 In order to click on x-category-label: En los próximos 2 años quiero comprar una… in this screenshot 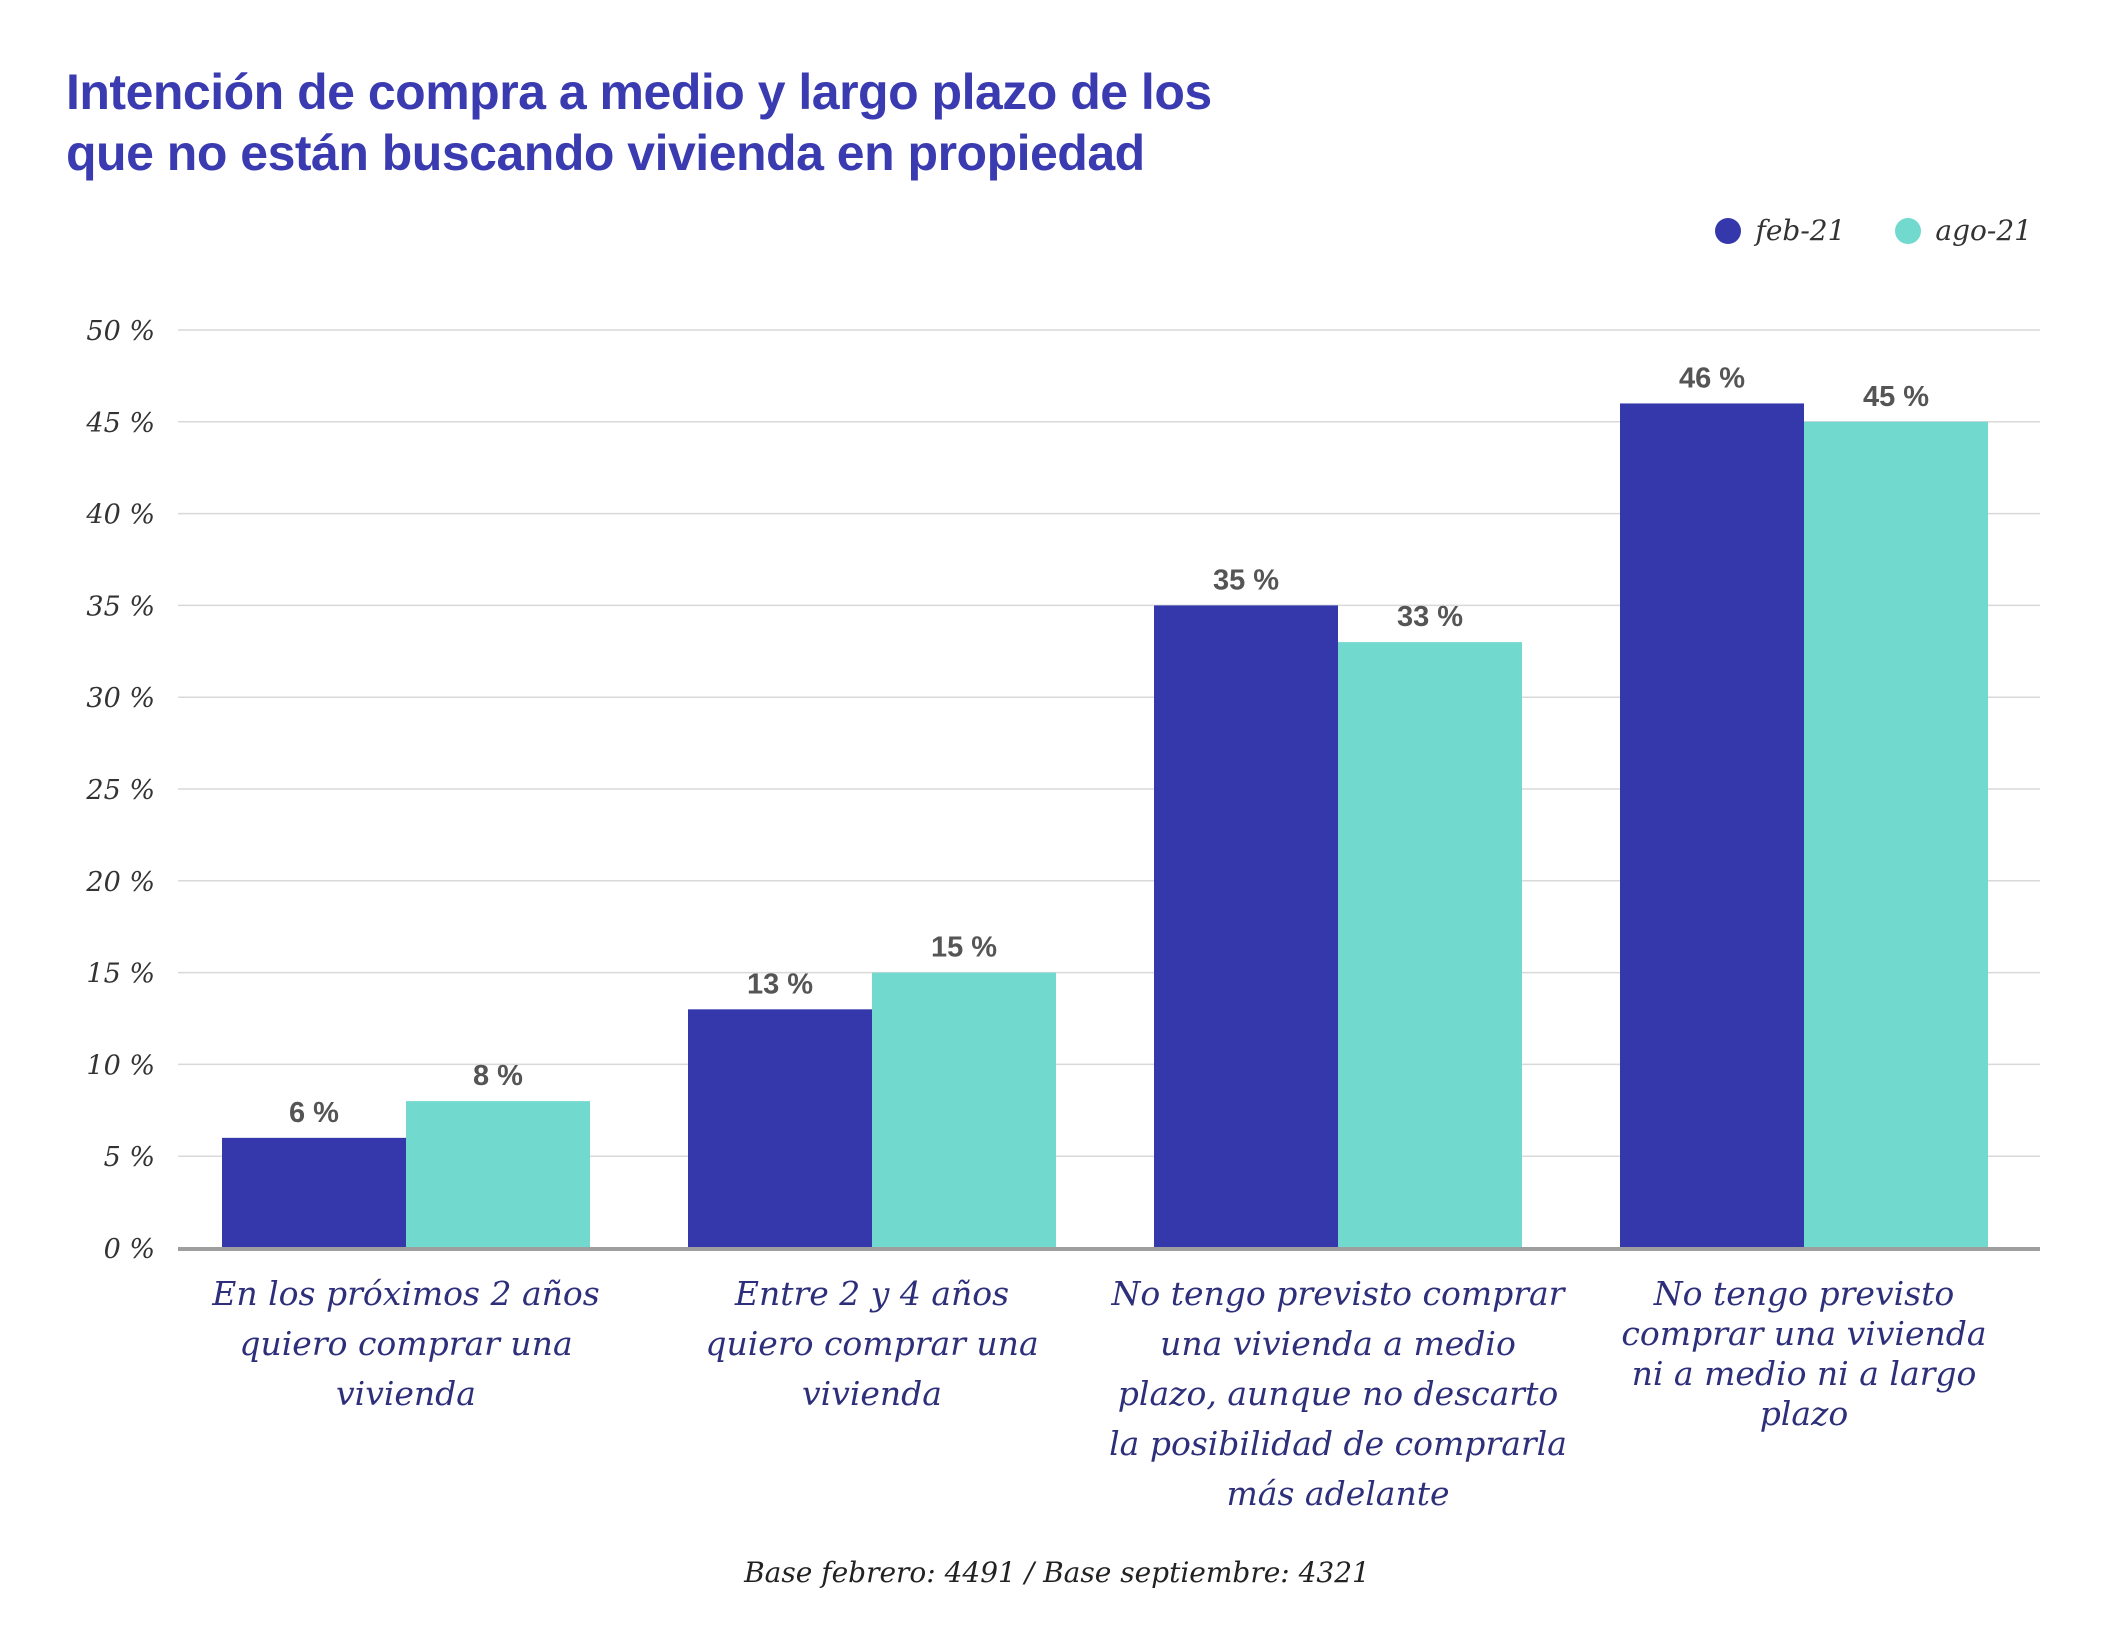, I will do `click(405, 1343)`.